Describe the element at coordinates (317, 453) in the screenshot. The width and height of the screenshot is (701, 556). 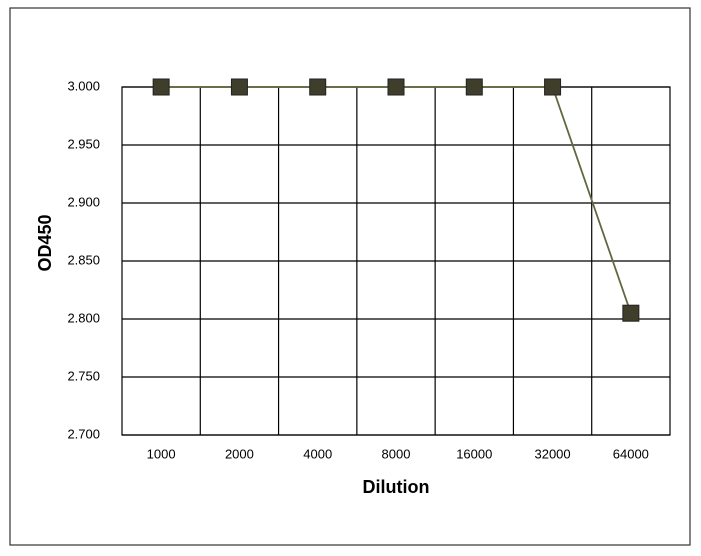
I see `x-tick-label: 4000` at that location.